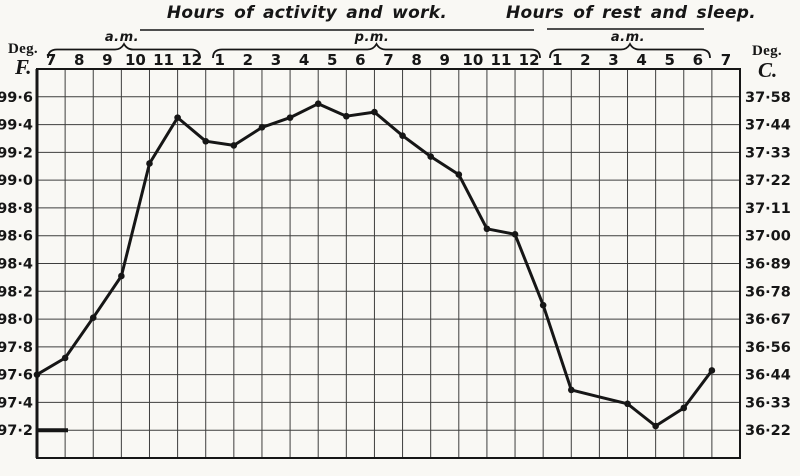 This screenshot has height=476, width=800. Describe the element at coordinates (768, 209) in the screenshot. I see `celsius-tick-label: 37·11` at that location.